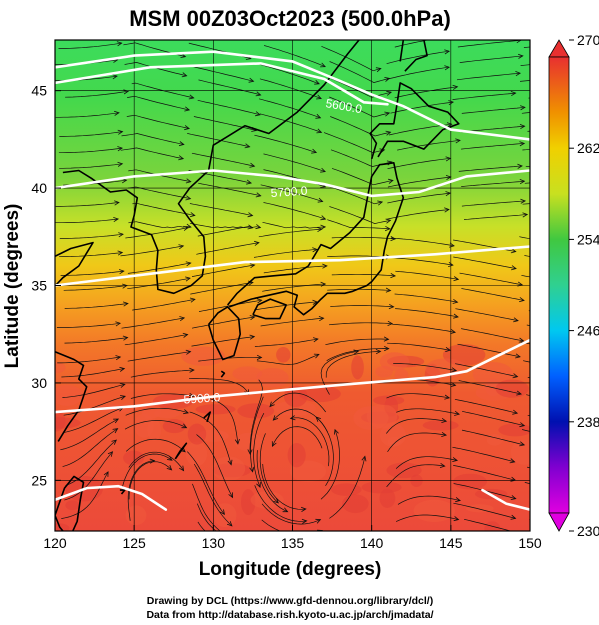 This screenshot has height=625, width=599. I want to click on y-tick-label: 30, so click(39, 383).